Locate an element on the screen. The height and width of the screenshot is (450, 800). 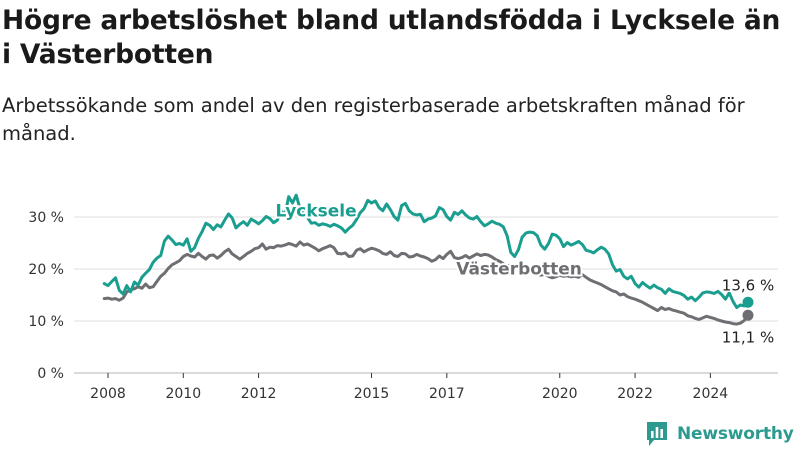
y-tick-label: 20 % is located at coordinates (46, 270).